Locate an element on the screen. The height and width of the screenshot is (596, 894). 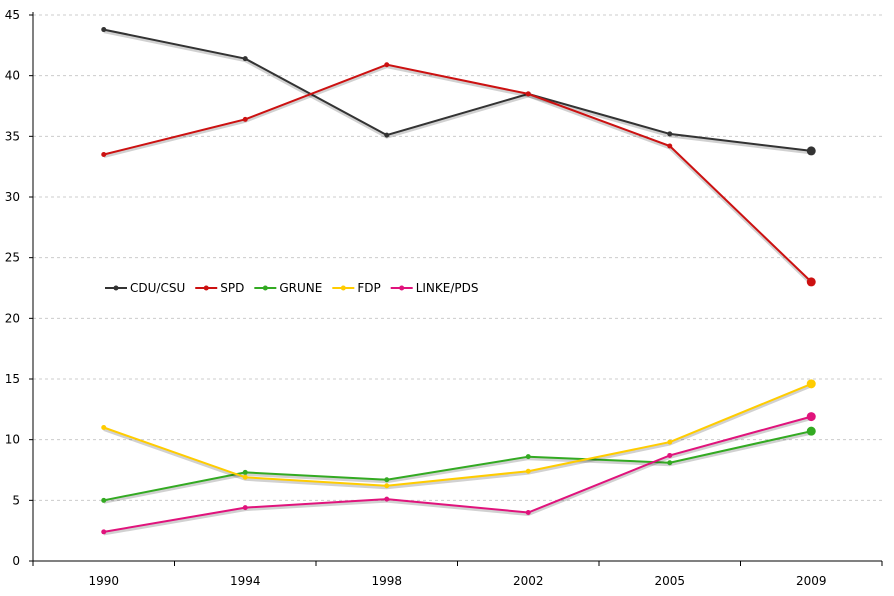
x-tick-label: 1994 is located at coordinates (245, 581).